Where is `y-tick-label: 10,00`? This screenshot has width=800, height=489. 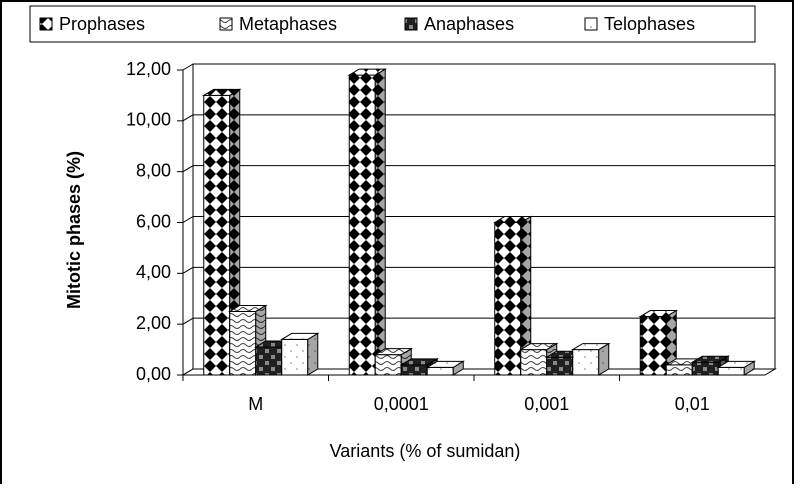 y-tick-label: 10,00 is located at coordinates (148, 120).